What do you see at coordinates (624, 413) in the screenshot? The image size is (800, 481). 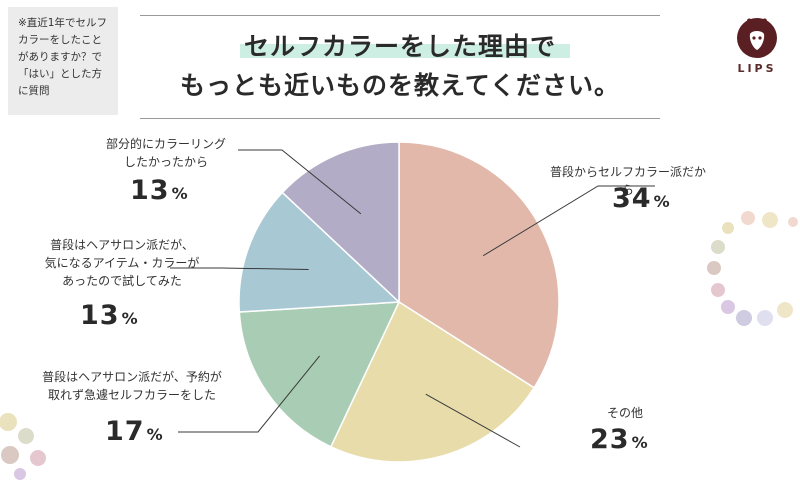 I see `slice-label-1: その他` at bounding box center [624, 413].